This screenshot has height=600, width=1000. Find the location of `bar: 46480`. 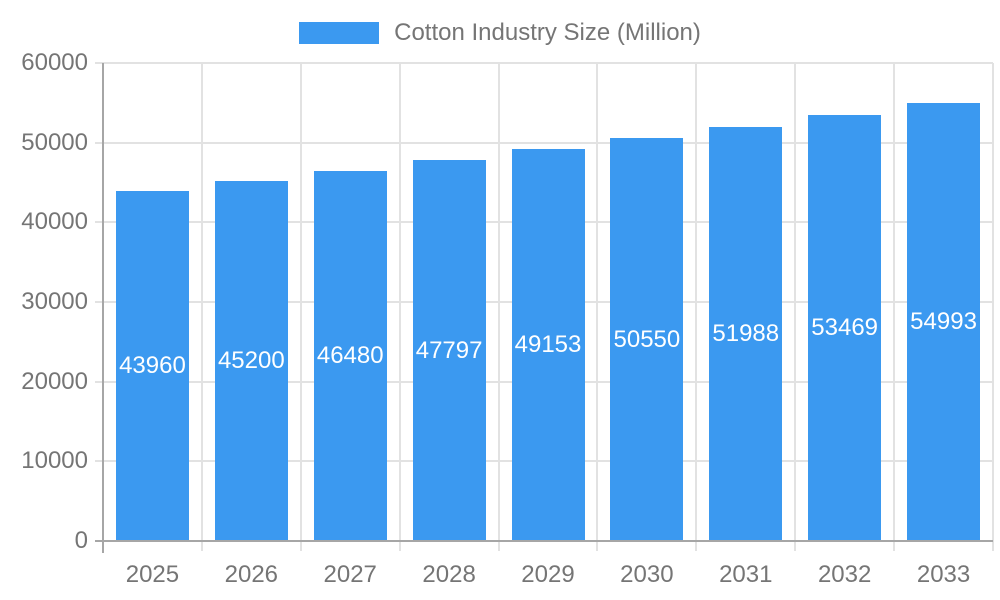

bar: 46480 is located at coordinates (350, 355).